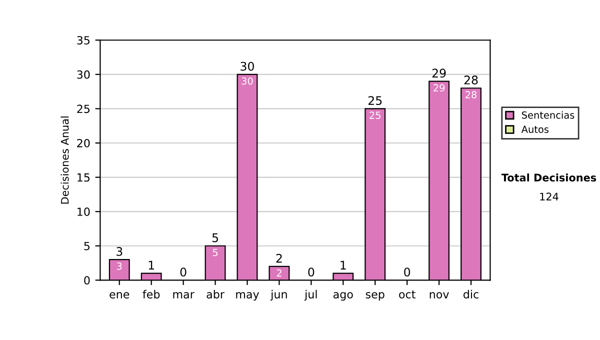 The height and width of the screenshot is (340, 600). I want to click on y-tick-label: 30, so click(83, 74).